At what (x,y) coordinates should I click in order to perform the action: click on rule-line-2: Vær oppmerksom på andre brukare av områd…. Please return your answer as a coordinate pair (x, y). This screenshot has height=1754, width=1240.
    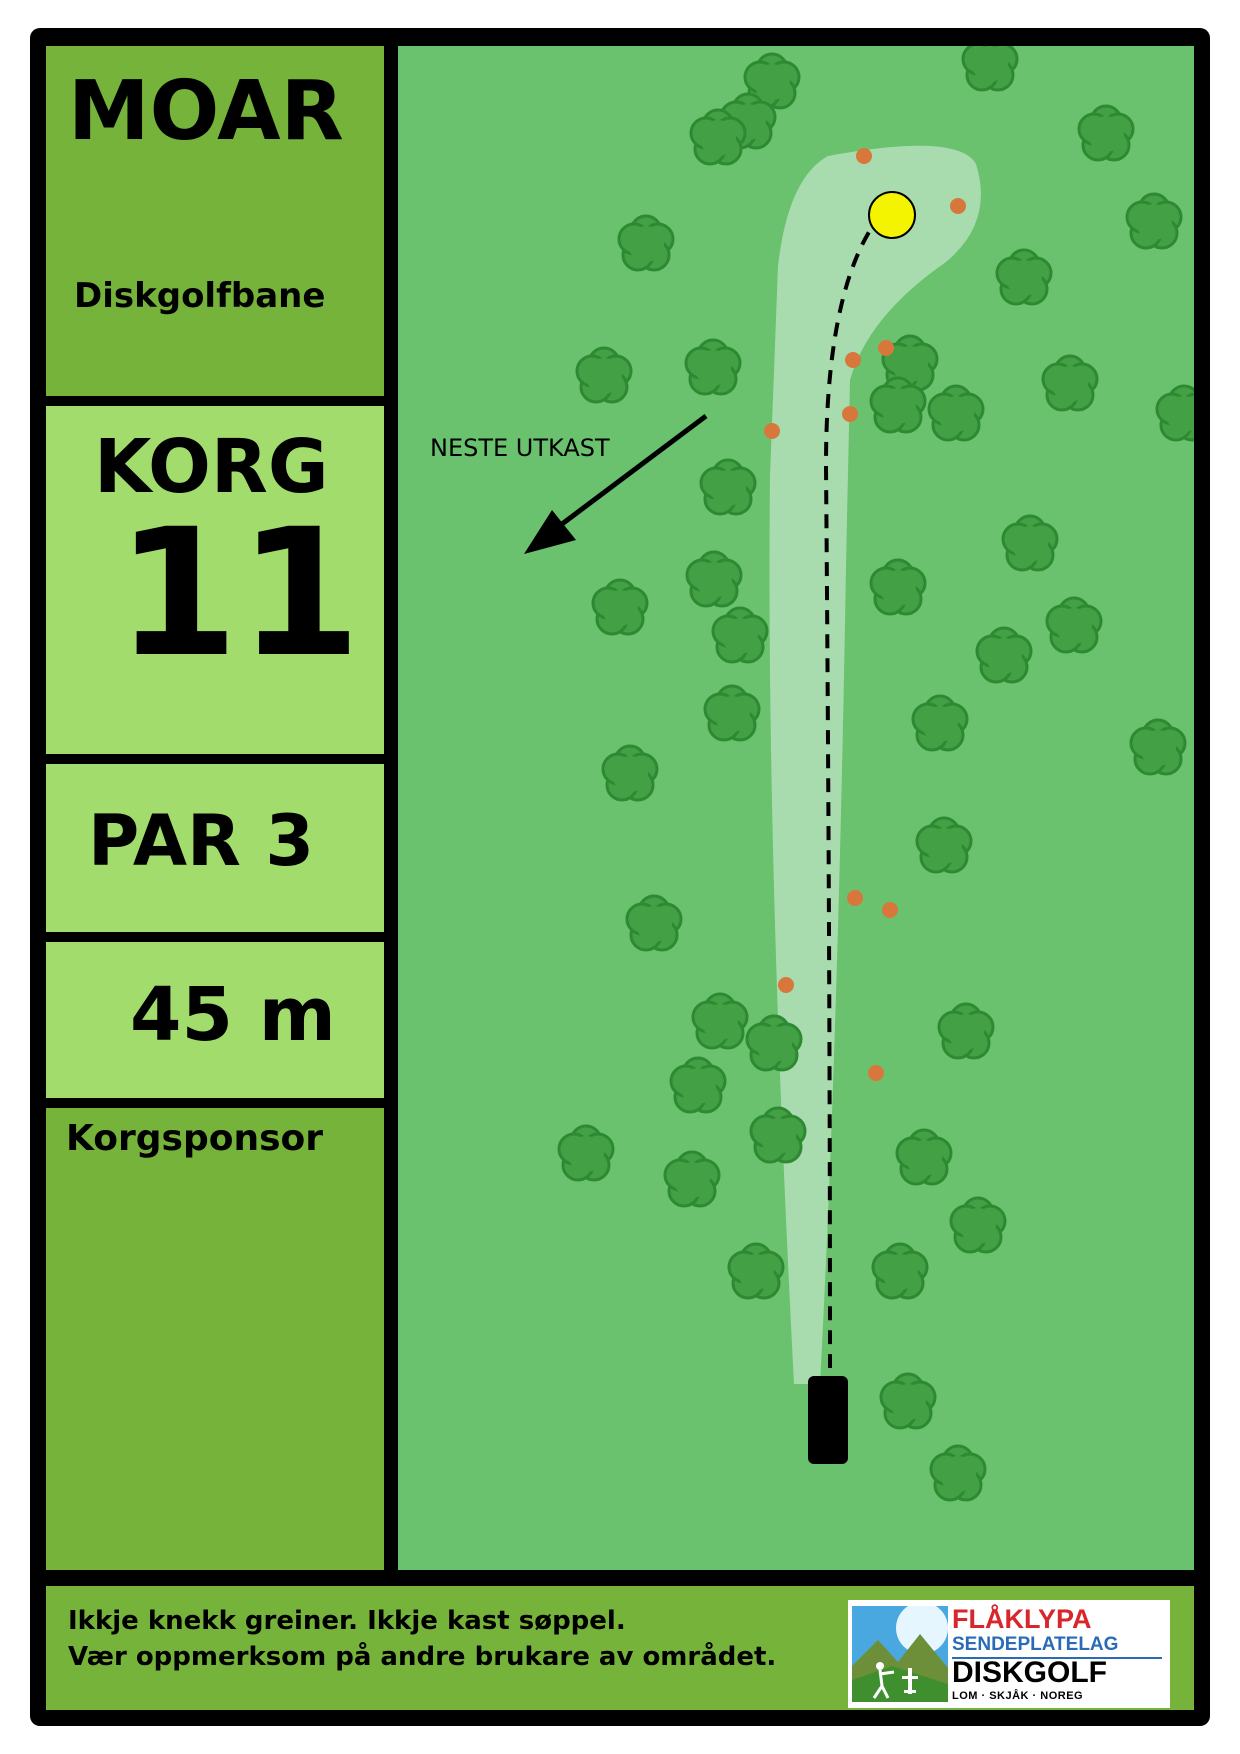
    Looking at the image, I should click on (422, 1657).